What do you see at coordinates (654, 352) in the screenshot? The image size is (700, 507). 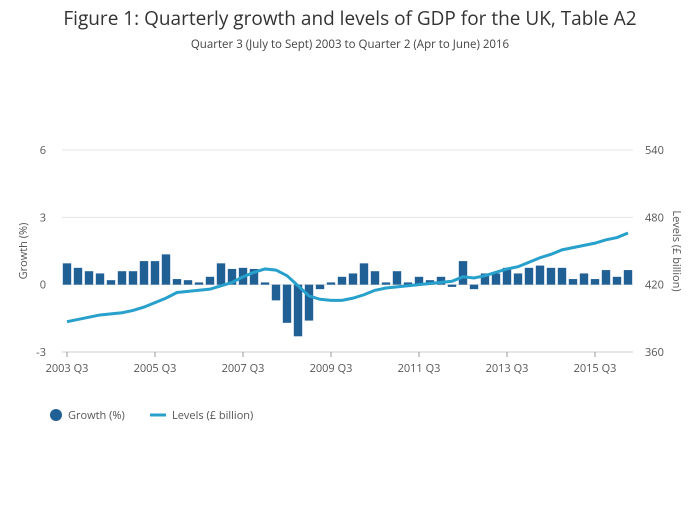 I see `y2-tick-label: 360` at bounding box center [654, 352].